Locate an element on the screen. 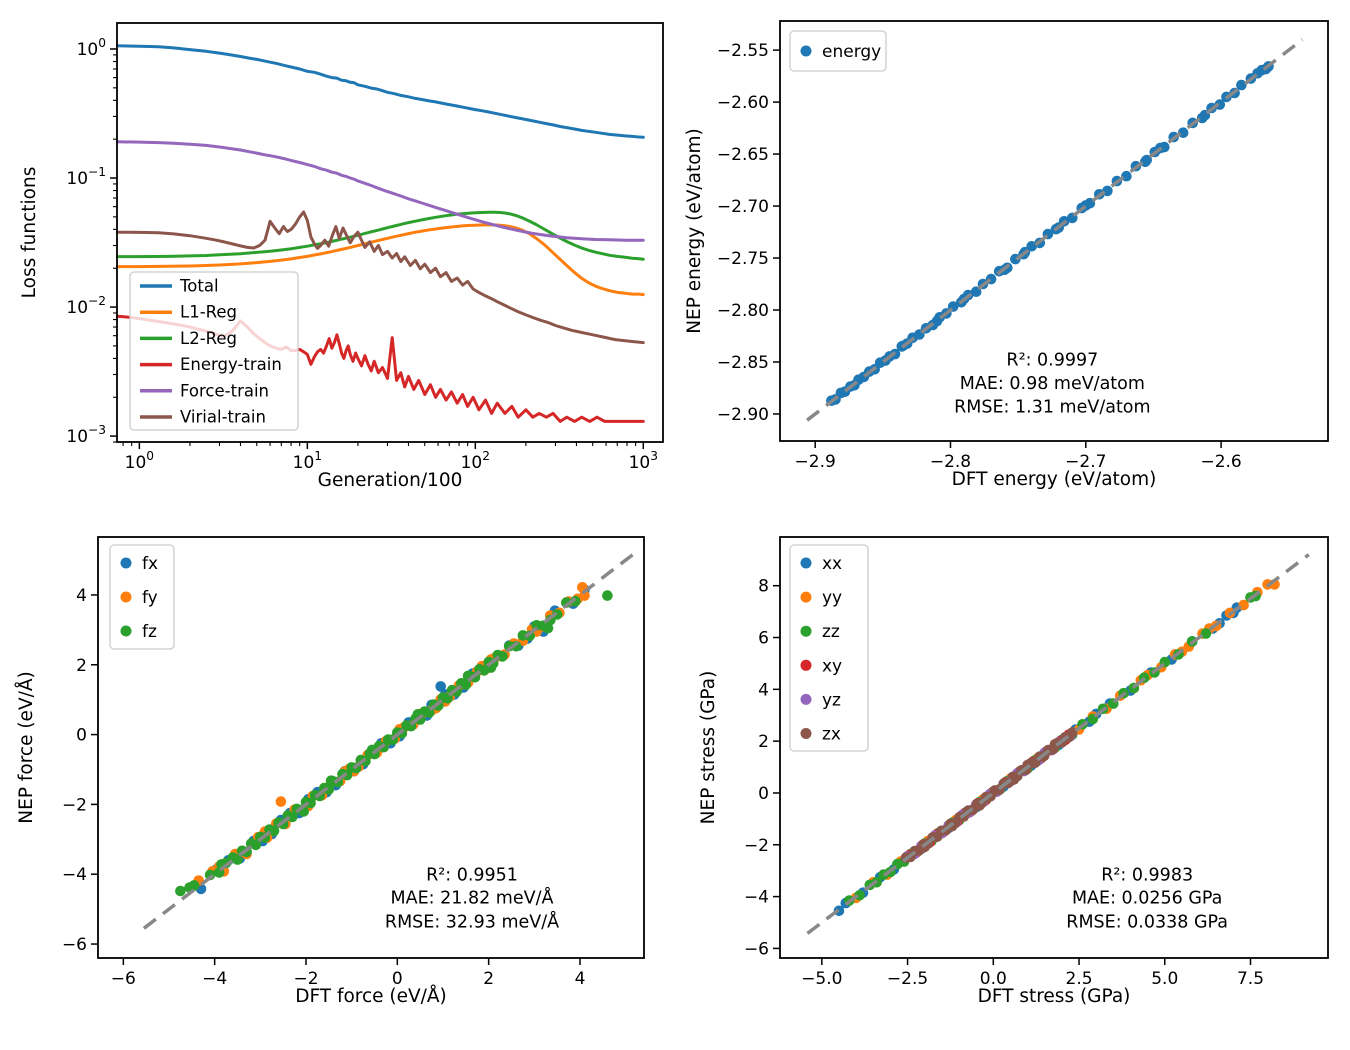  legend-energy: energy is located at coordinates (838, 51).